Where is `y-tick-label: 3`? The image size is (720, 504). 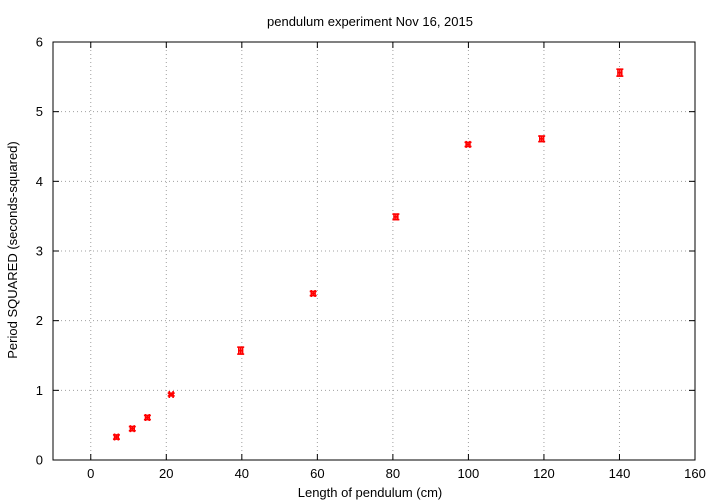
y-tick-label: 3 is located at coordinates (39, 251).